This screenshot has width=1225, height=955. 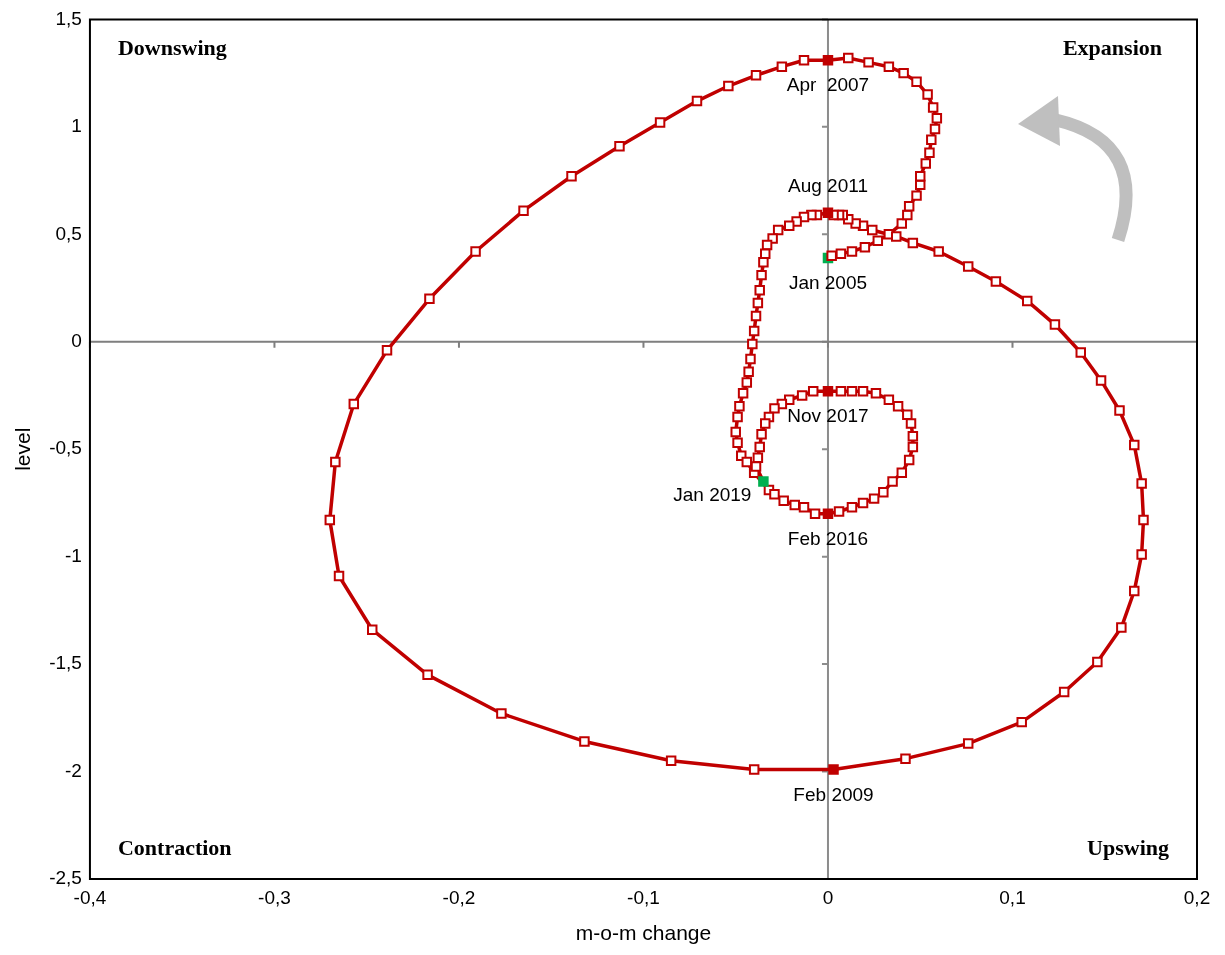 What do you see at coordinates (65, 663) in the screenshot?
I see `y-tick-label: -1,5` at bounding box center [65, 663].